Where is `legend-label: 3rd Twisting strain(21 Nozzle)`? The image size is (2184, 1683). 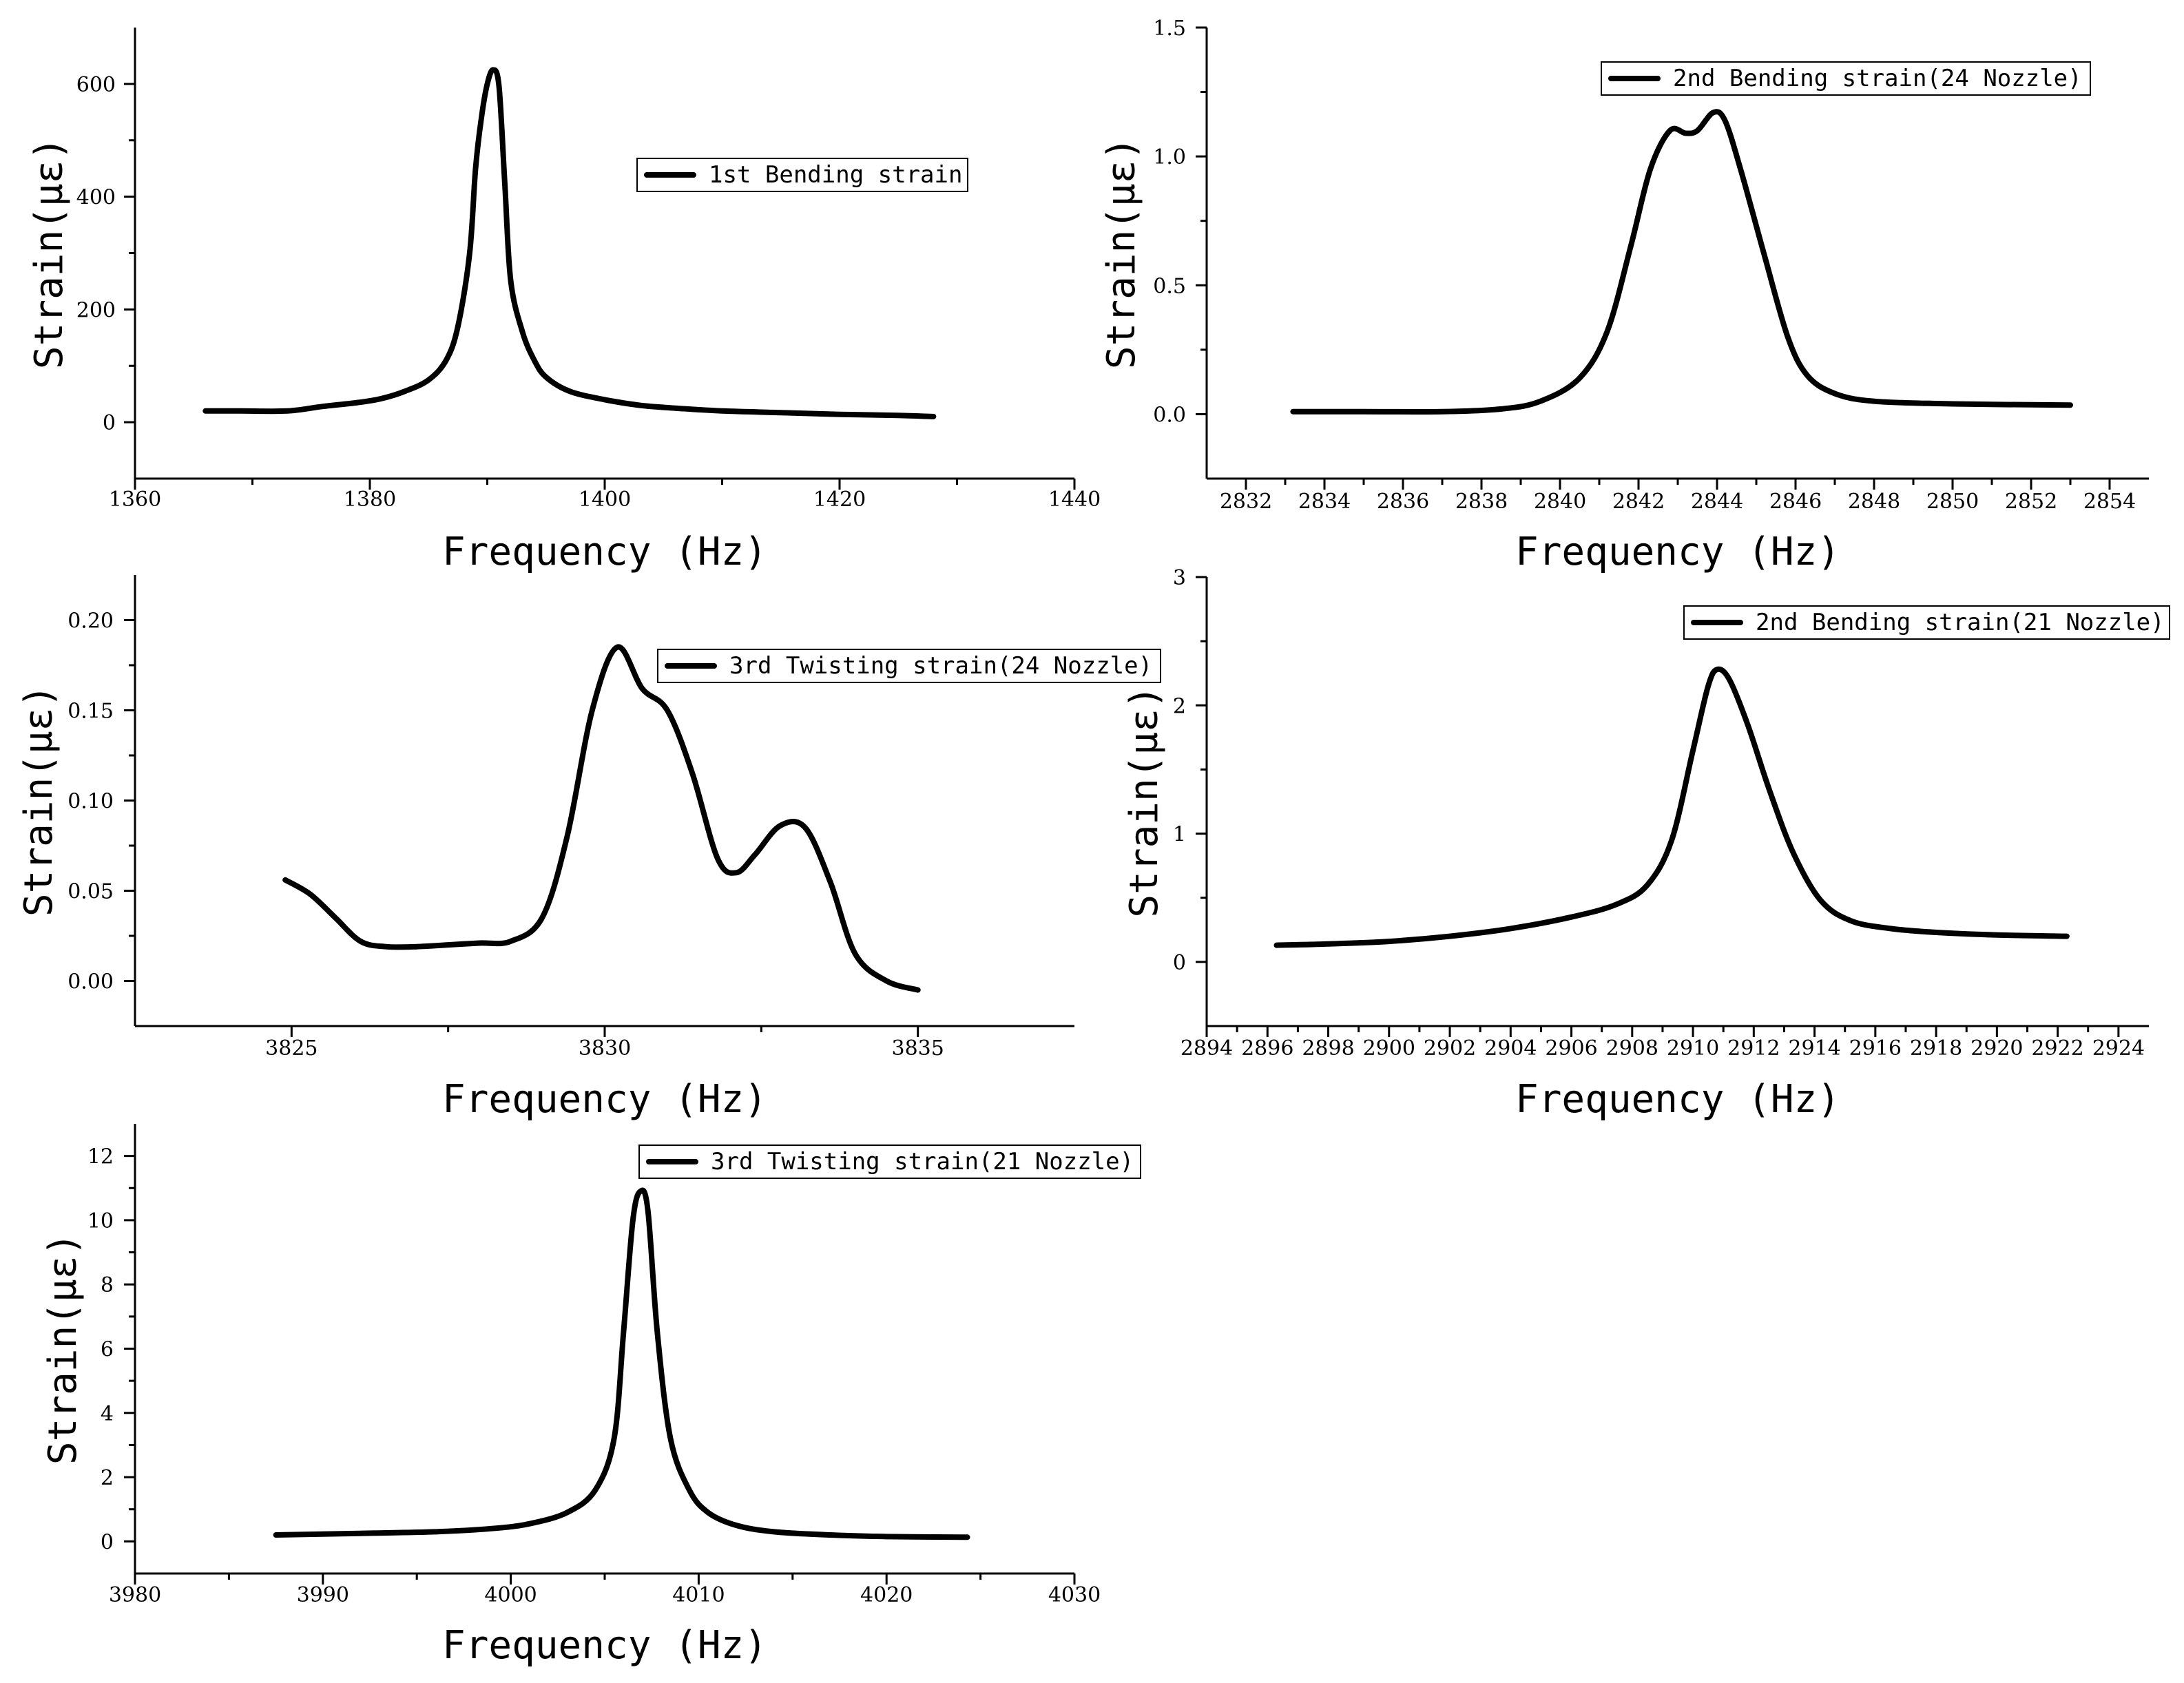
legend-label: 3rd Twisting strain(21 Nozzle) is located at coordinates (922, 1161).